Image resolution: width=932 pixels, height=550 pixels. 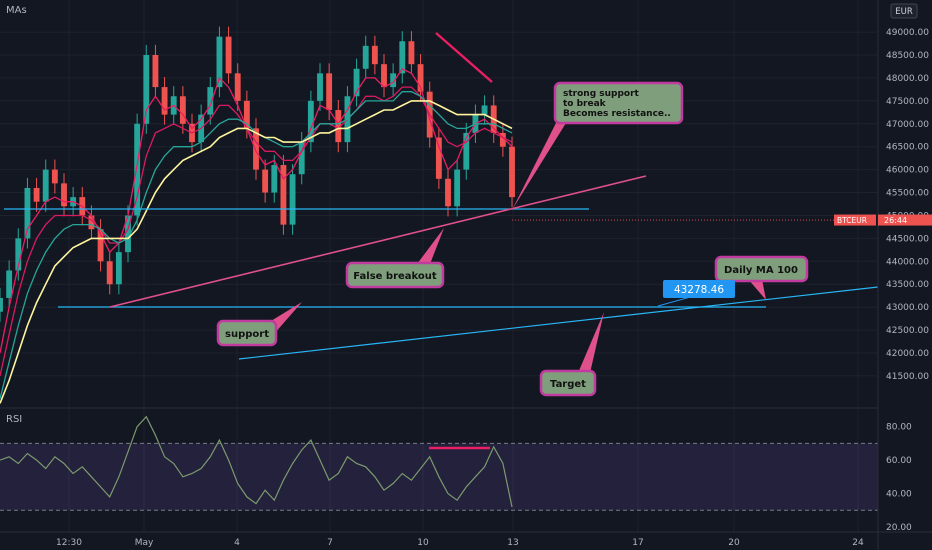 I want to click on price-tick-label: 47000.00, so click(x=907, y=125).